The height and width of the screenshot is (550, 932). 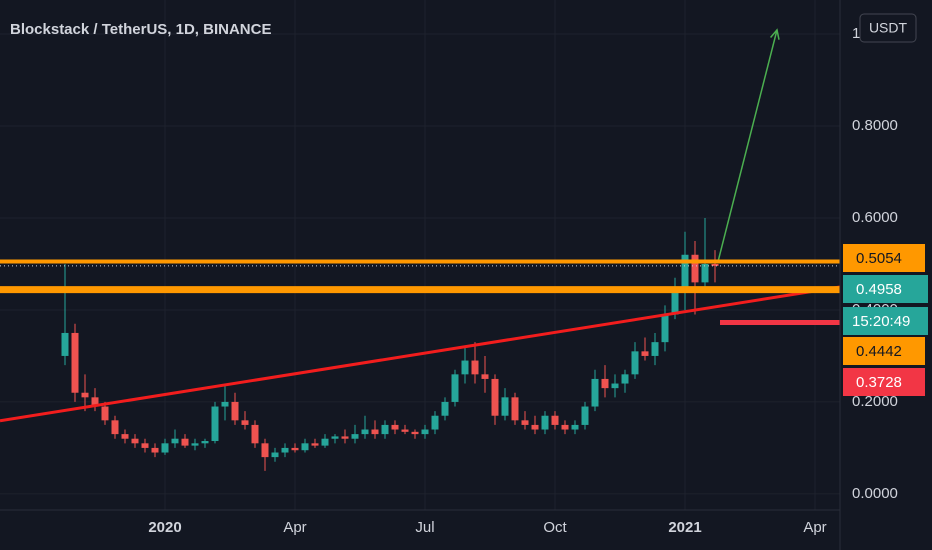 What do you see at coordinates (747, 145) in the screenshot?
I see `arrow-line` at bounding box center [747, 145].